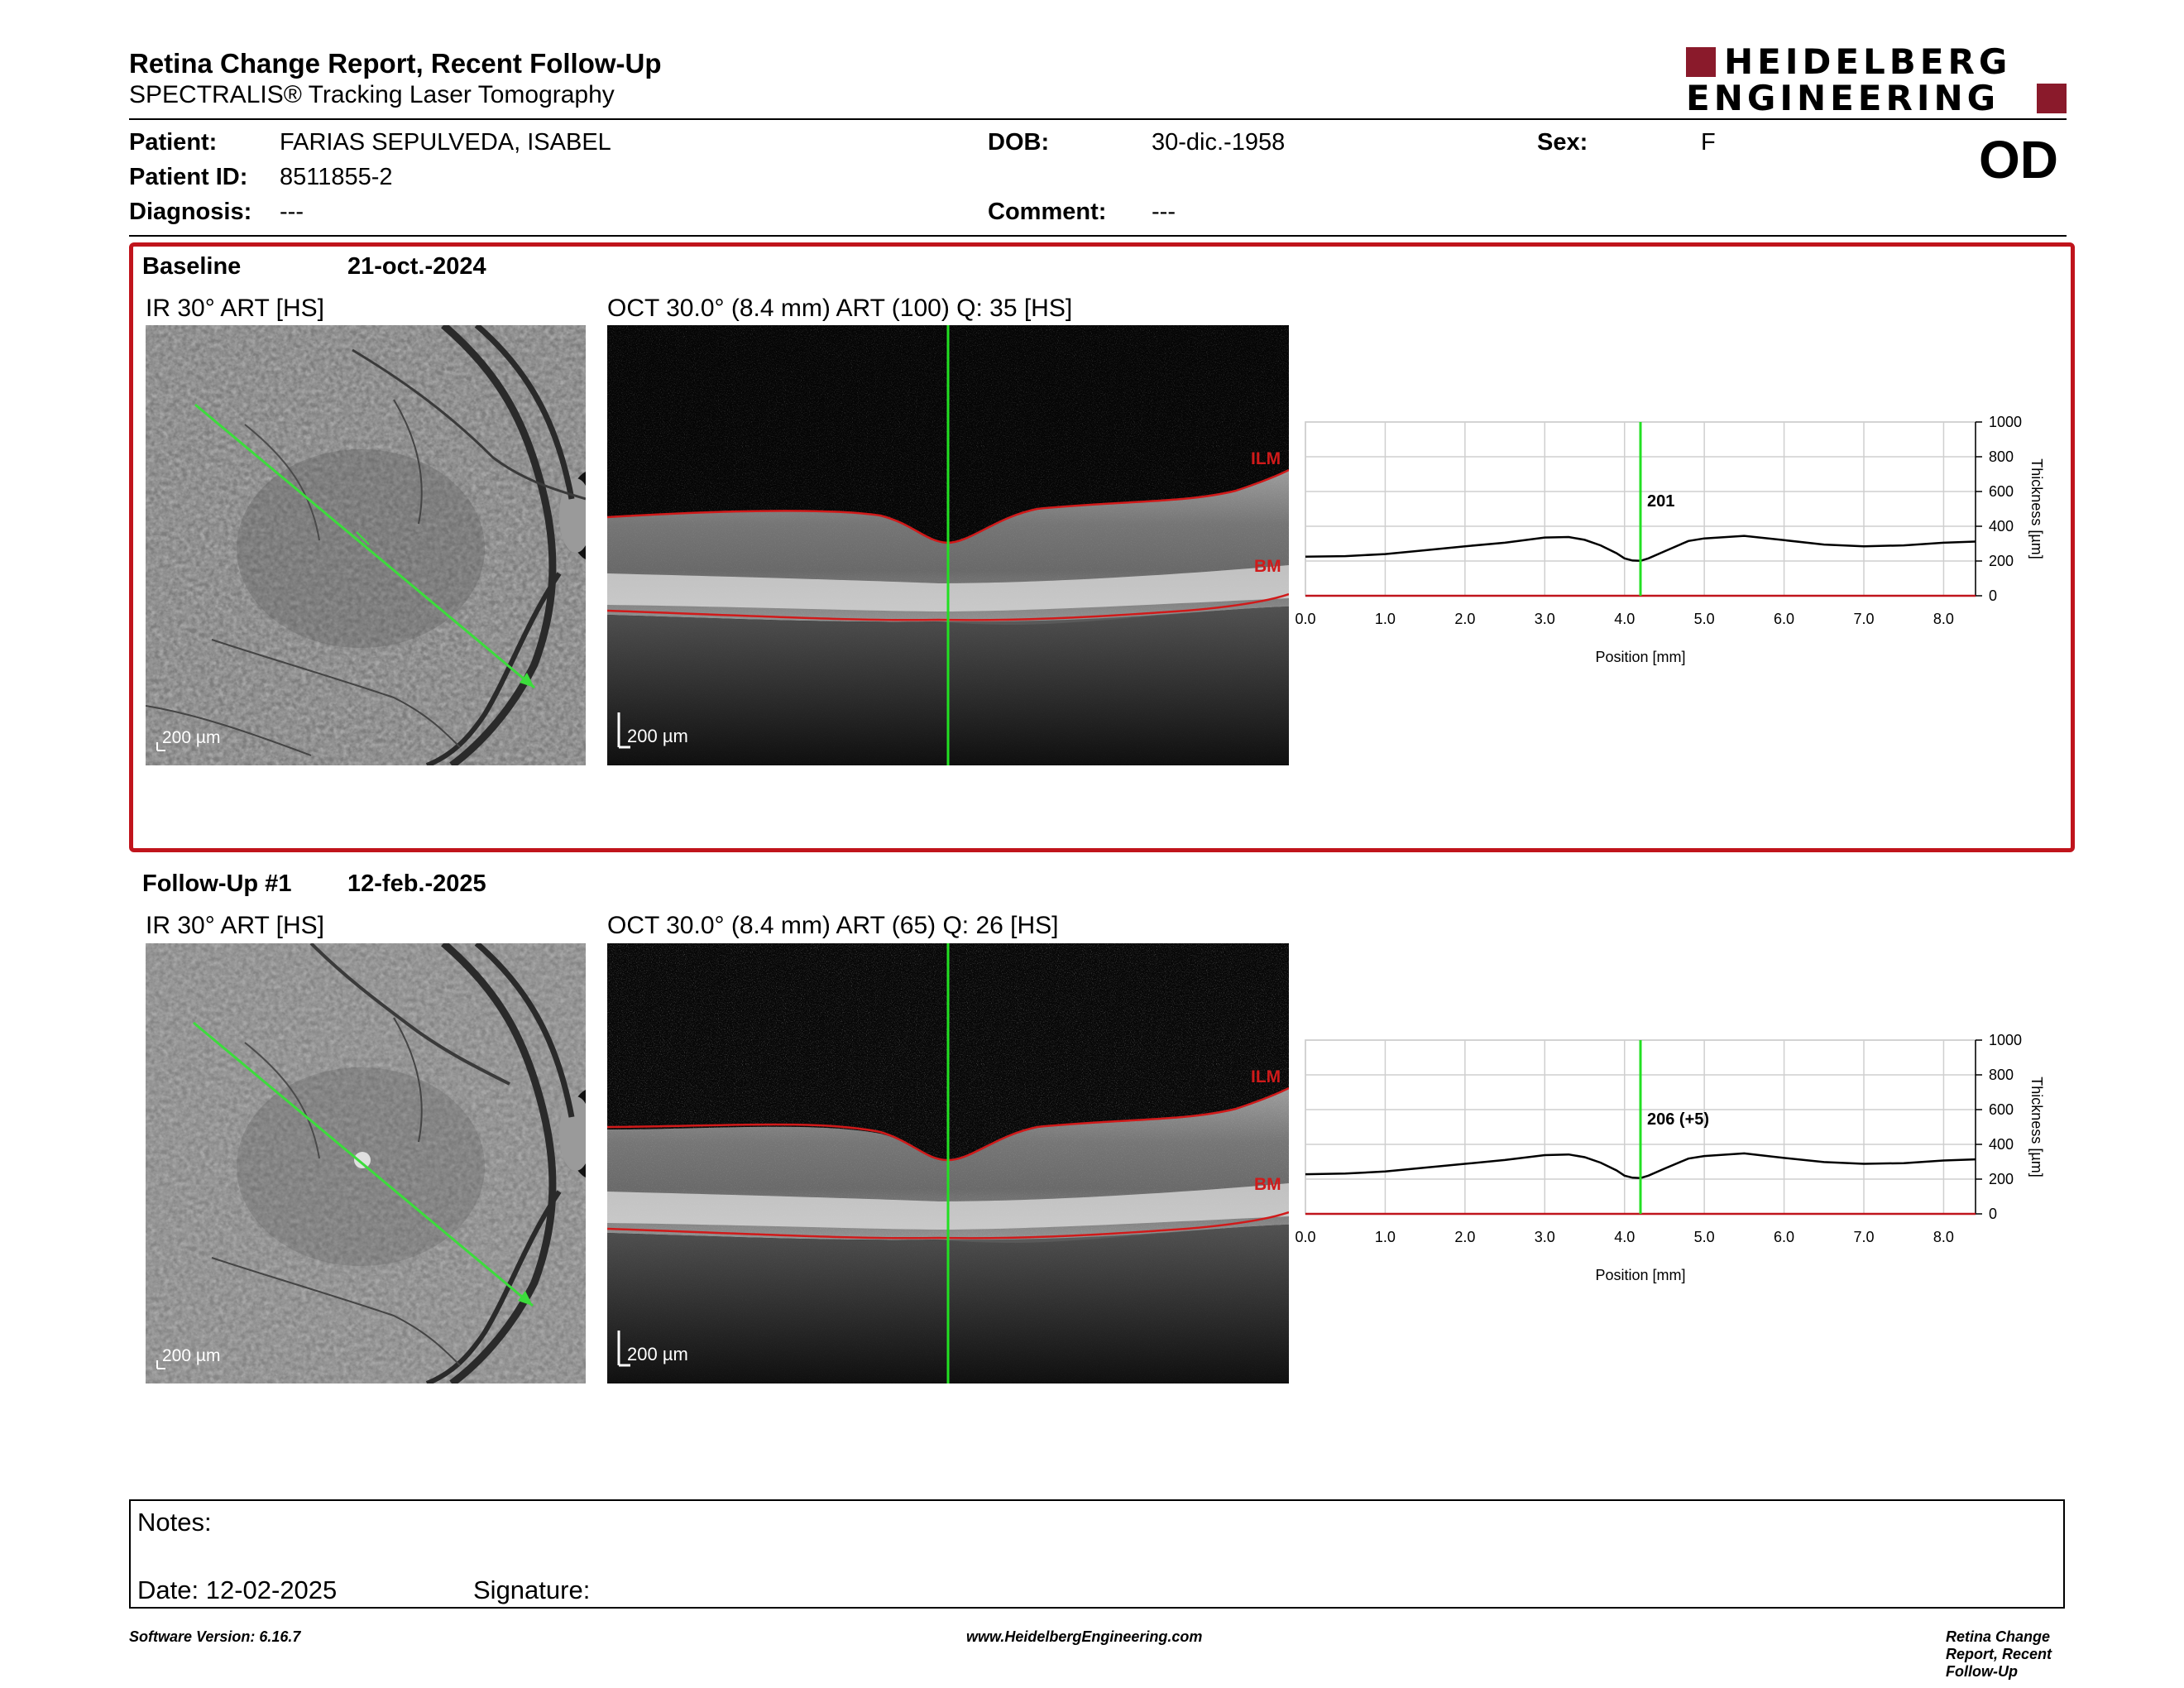 This screenshot has width=2184, height=1688. I want to click on header-divider, so click(1098, 119).